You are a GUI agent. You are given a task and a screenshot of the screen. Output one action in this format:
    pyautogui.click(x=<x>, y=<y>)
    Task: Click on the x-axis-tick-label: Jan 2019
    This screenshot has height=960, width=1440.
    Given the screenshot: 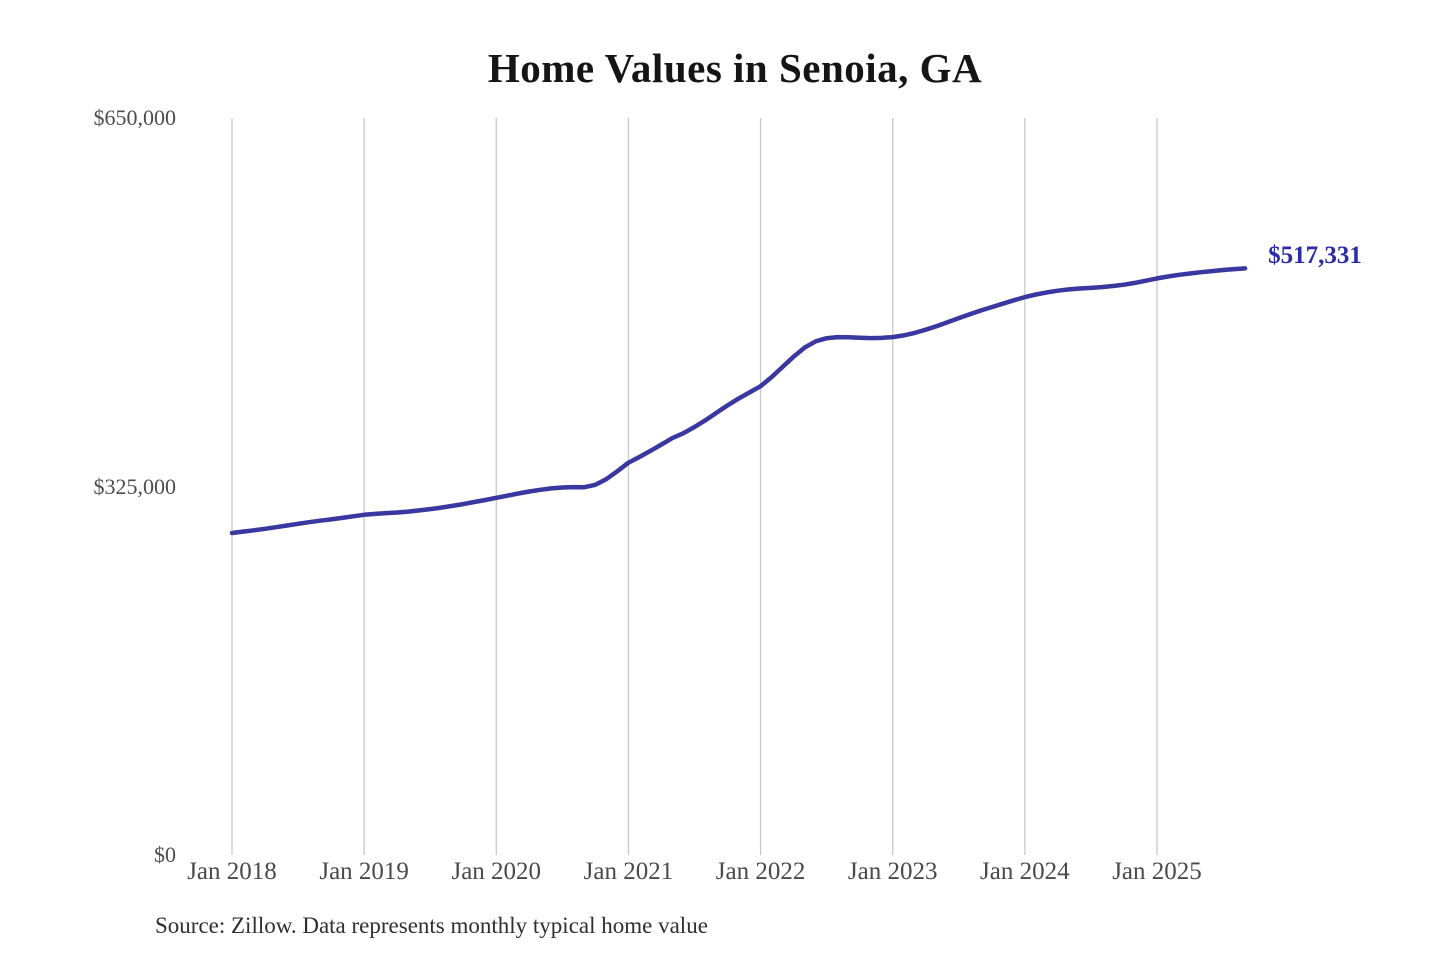 What is the action you would take?
    pyautogui.click(x=364, y=871)
    